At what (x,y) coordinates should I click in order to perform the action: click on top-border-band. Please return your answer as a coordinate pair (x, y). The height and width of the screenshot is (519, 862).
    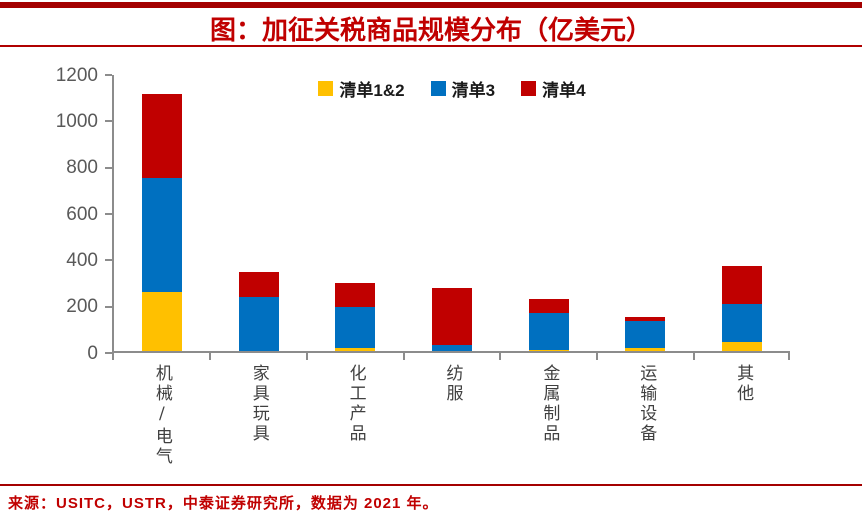
    Looking at the image, I should click on (431, 5).